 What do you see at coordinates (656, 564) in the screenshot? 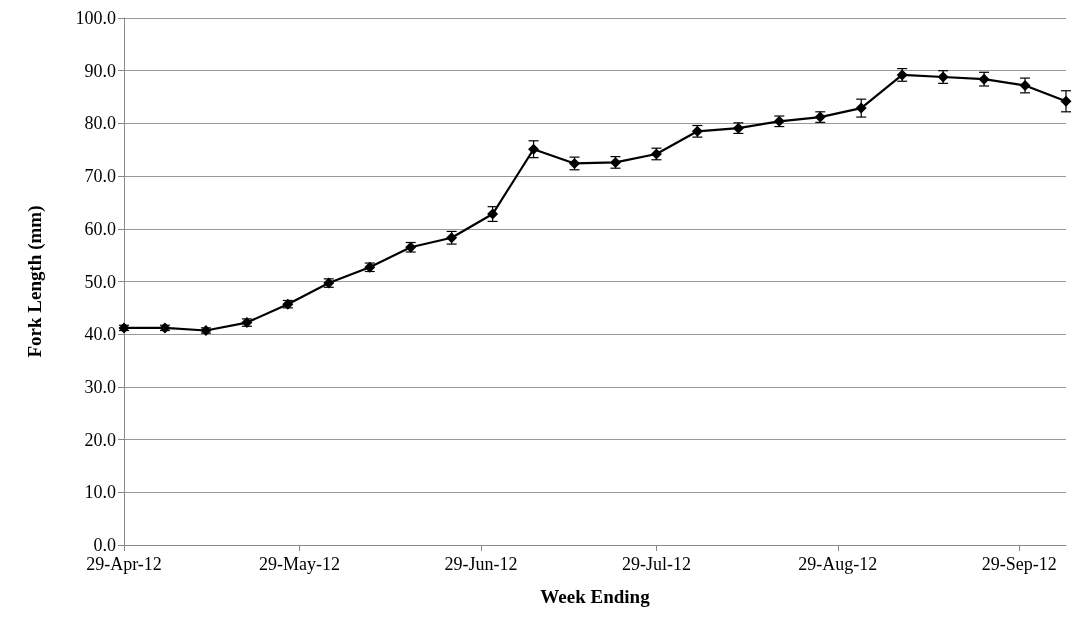
I see `x-tick-label: 29-Jul-12` at bounding box center [656, 564].